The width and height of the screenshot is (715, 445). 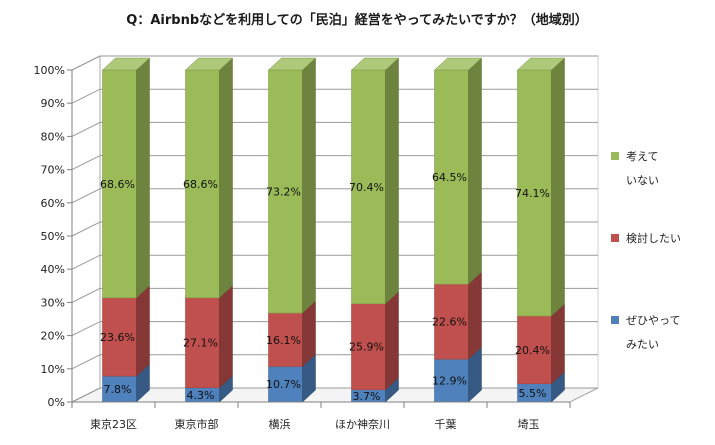 I want to click on data-label: 64.5%, so click(x=449, y=177).